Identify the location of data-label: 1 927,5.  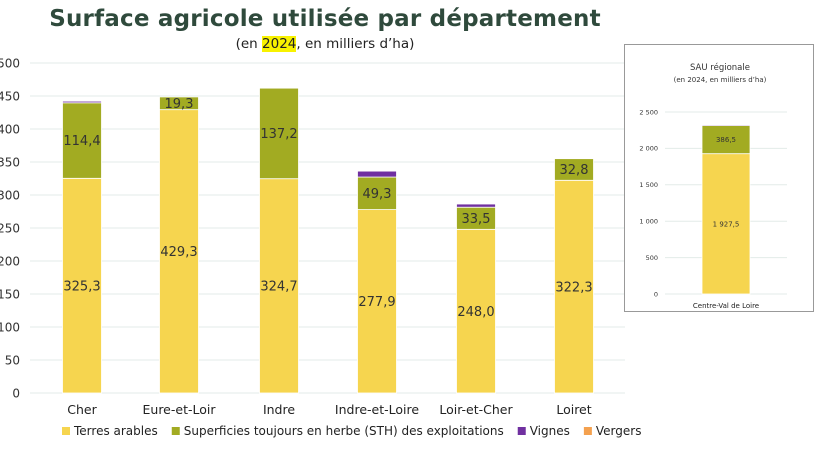
(726, 224).